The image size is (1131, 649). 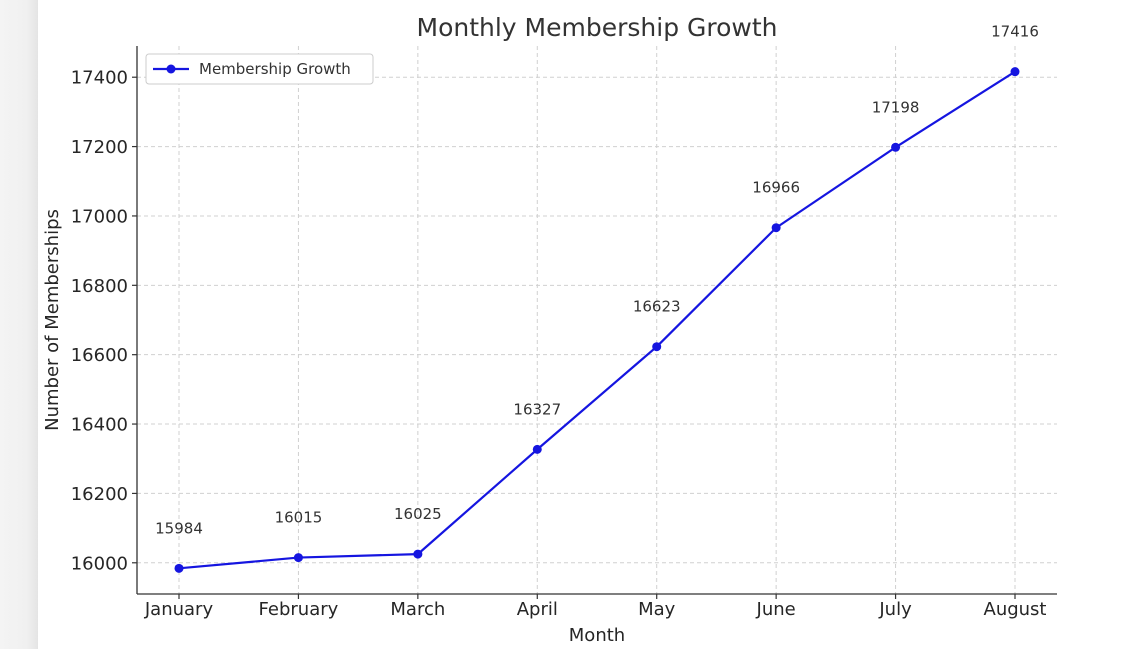 What do you see at coordinates (99, 78) in the screenshot?
I see `y-tick-label: 17400` at bounding box center [99, 78].